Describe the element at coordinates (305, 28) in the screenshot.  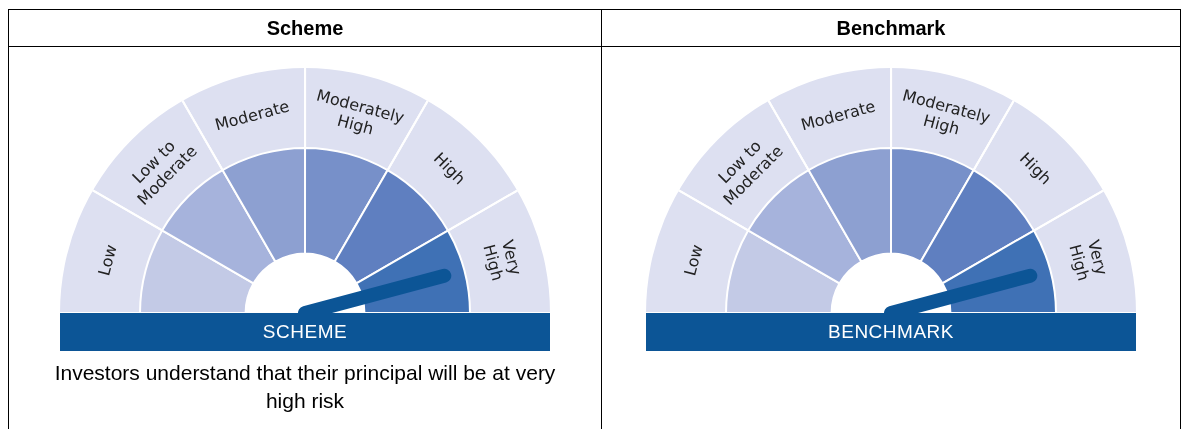
I see `chart-title: Scheme` at that location.